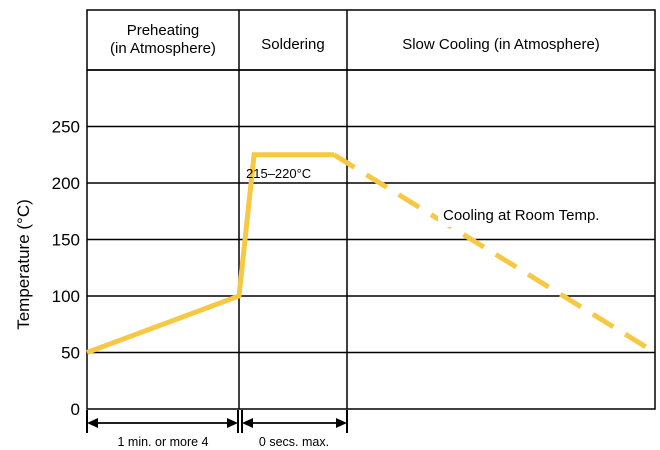  Describe the element at coordinates (294, 442) in the screenshot. I see `soldering-duration-label: 0 secs. max.` at that location.